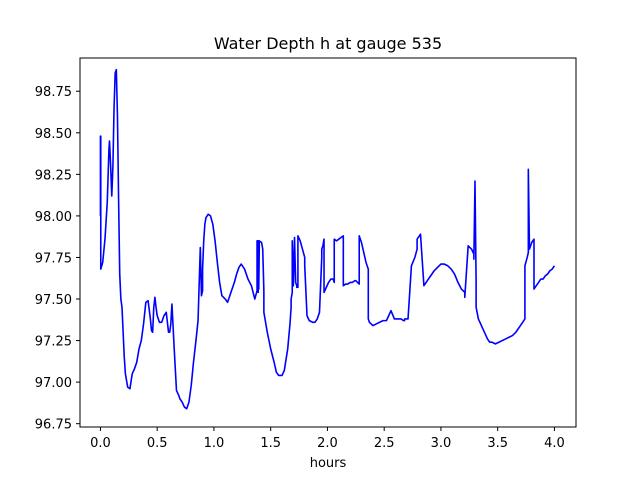 The image size is (640, 480). Describe the element at coordinates (53, 134) in the screenshot. I see `y-tick-label: 98.50` at that location.